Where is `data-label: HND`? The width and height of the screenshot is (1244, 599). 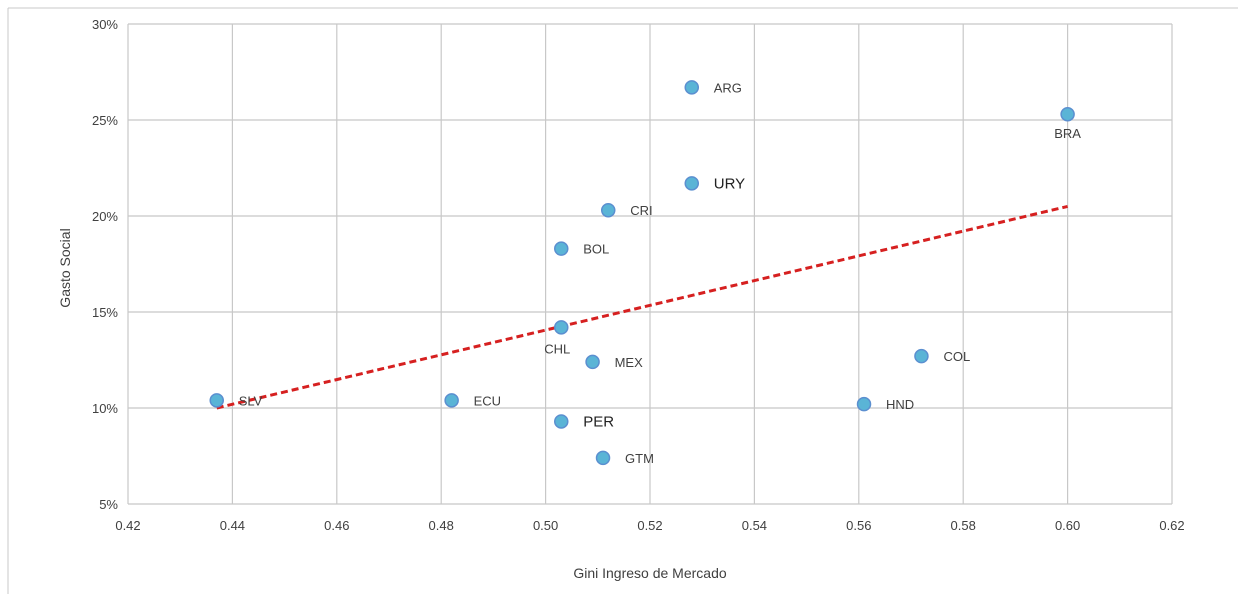 data-label: HND is located at coordinates (900, 404).